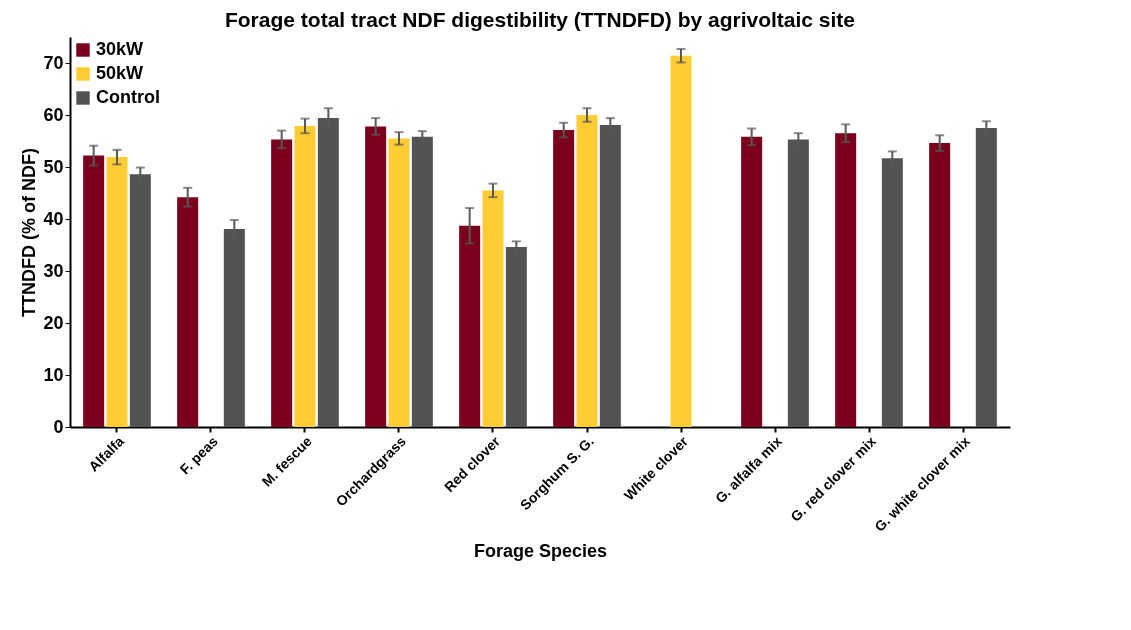 This screenshot has width=1131, height=630. Describe the element at coordinates (53, 114) in the screenshot. I see `y-tick-label: 60` at that location.